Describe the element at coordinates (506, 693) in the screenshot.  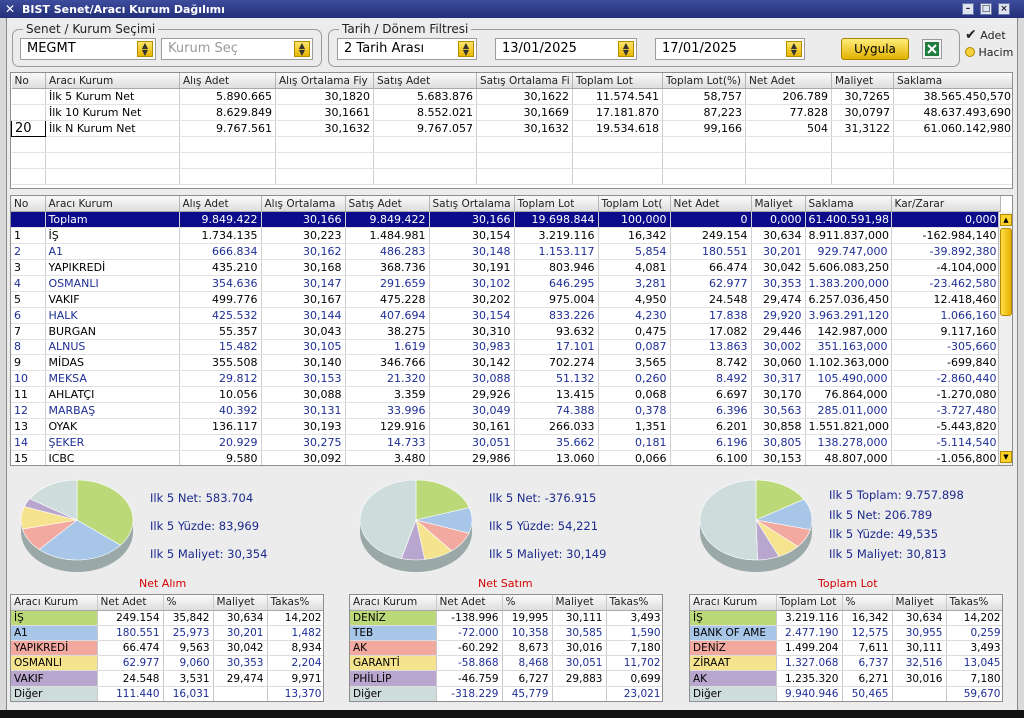
I see `panel-row: Diğer -318.229 45,779 23,021` at that location.